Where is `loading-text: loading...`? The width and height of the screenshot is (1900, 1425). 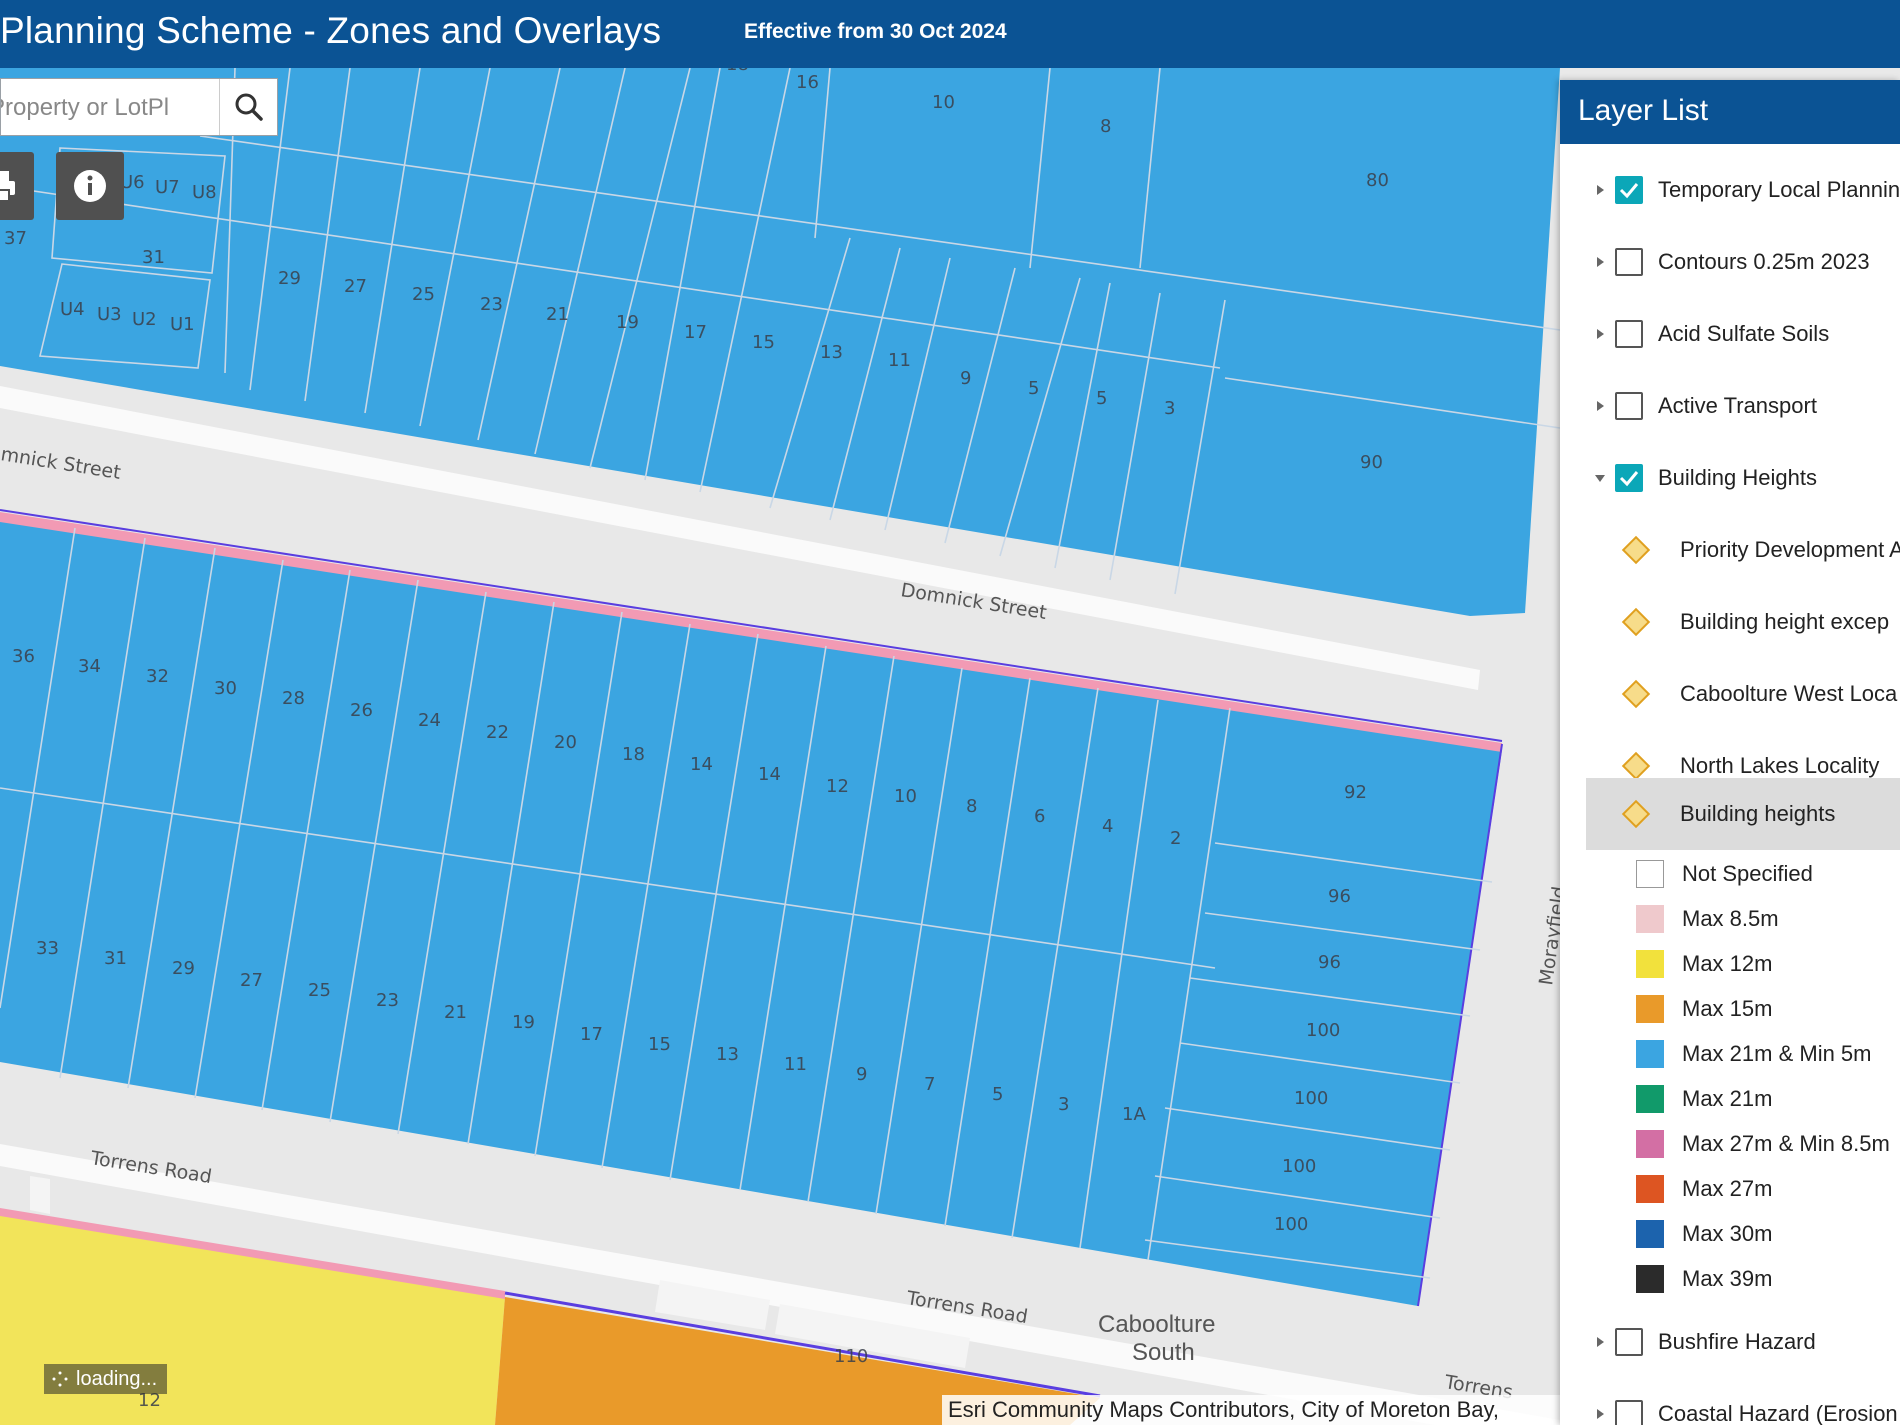 loading-text: loading... is located at coordinates (117, 1378).